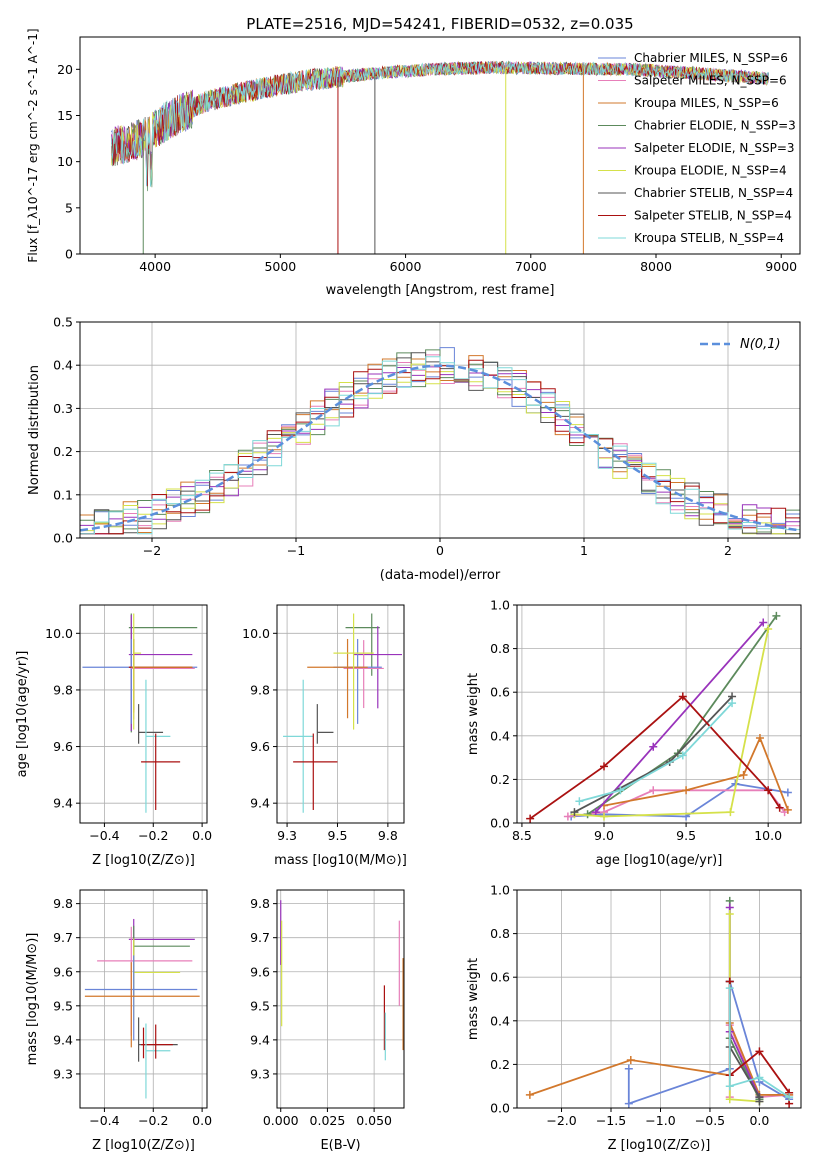 The width and height of the screenshot is (819, 1170). I want to click on y-tick-label: 0, so click(69, 254).